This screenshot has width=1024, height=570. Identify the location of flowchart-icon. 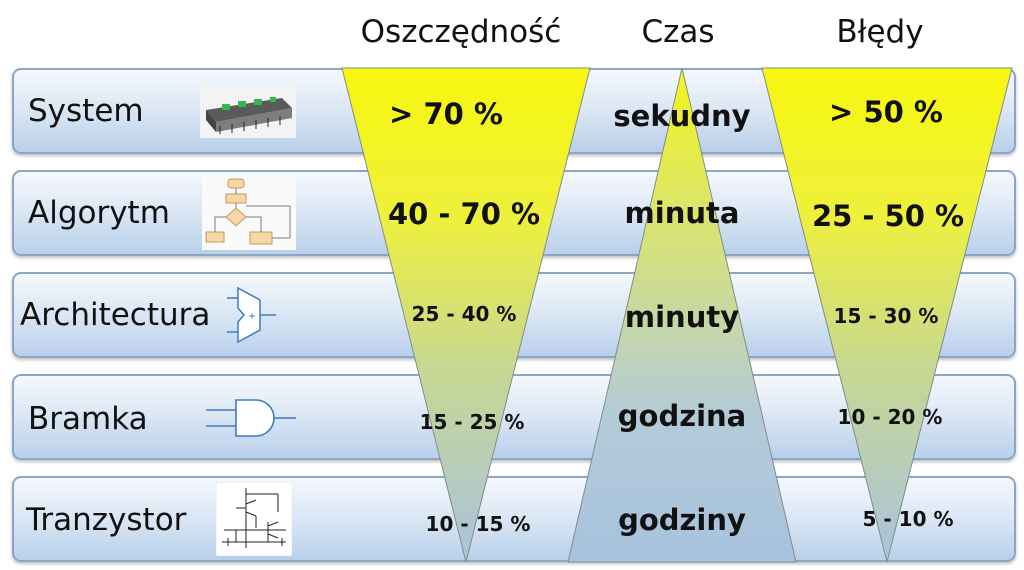
(249, 213).